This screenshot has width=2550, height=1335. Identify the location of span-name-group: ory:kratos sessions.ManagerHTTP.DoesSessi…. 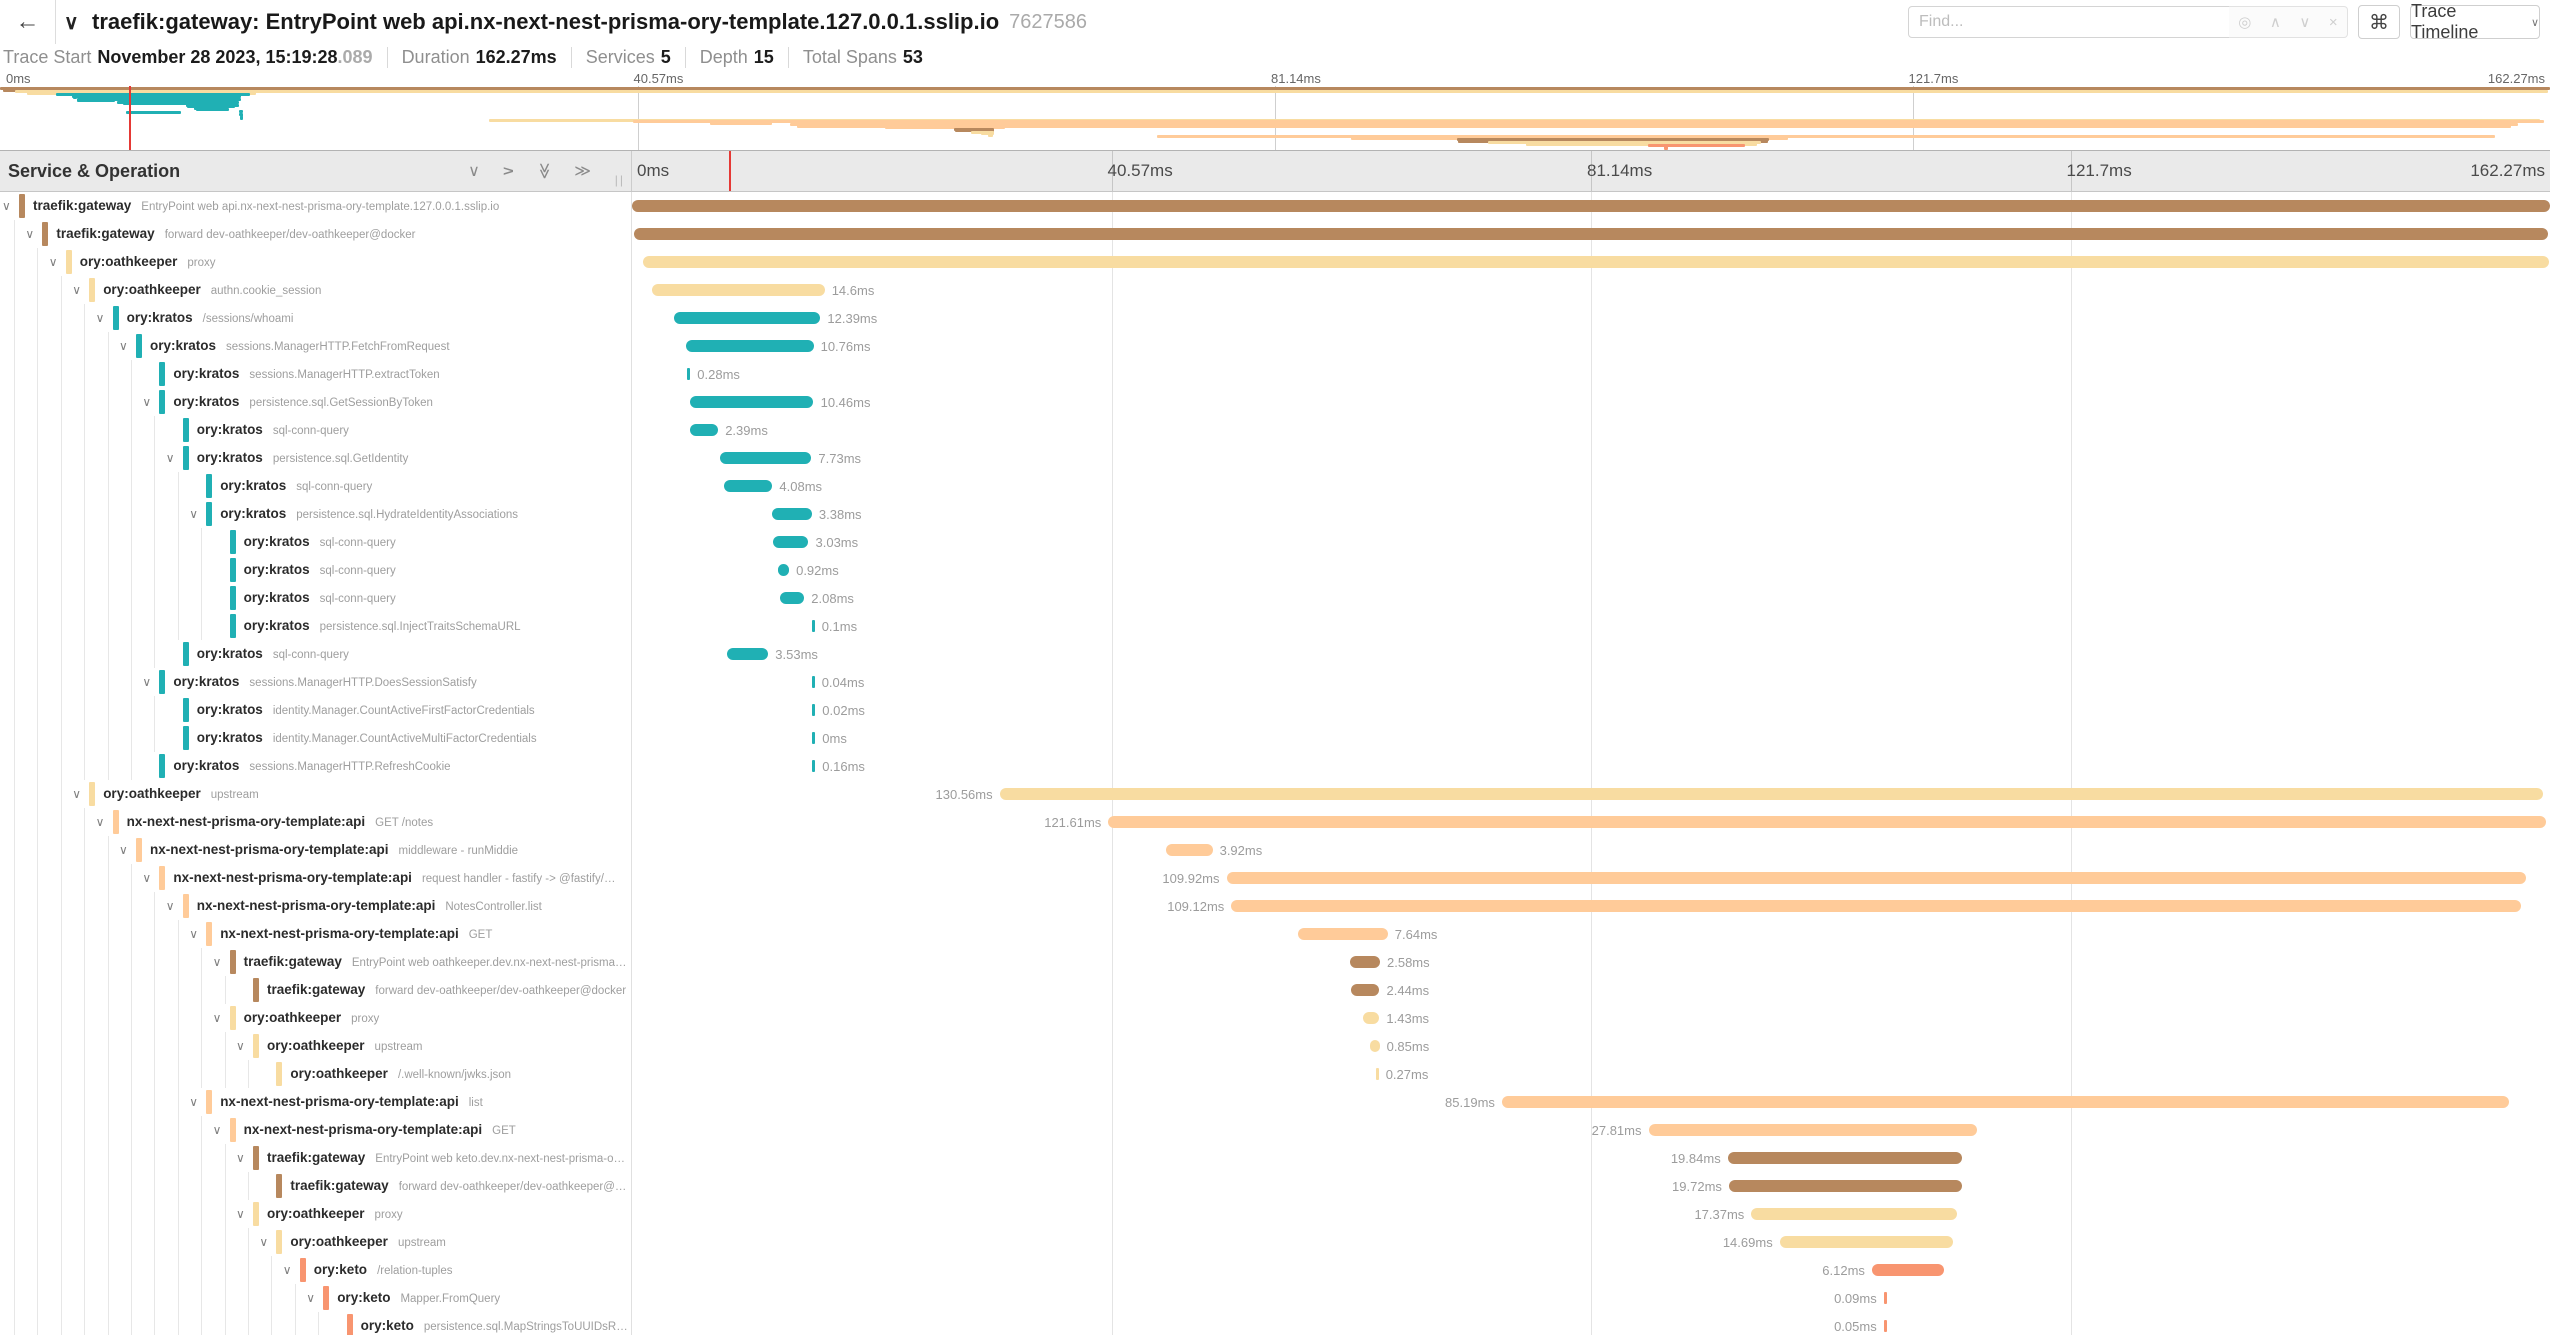
(324, 682).